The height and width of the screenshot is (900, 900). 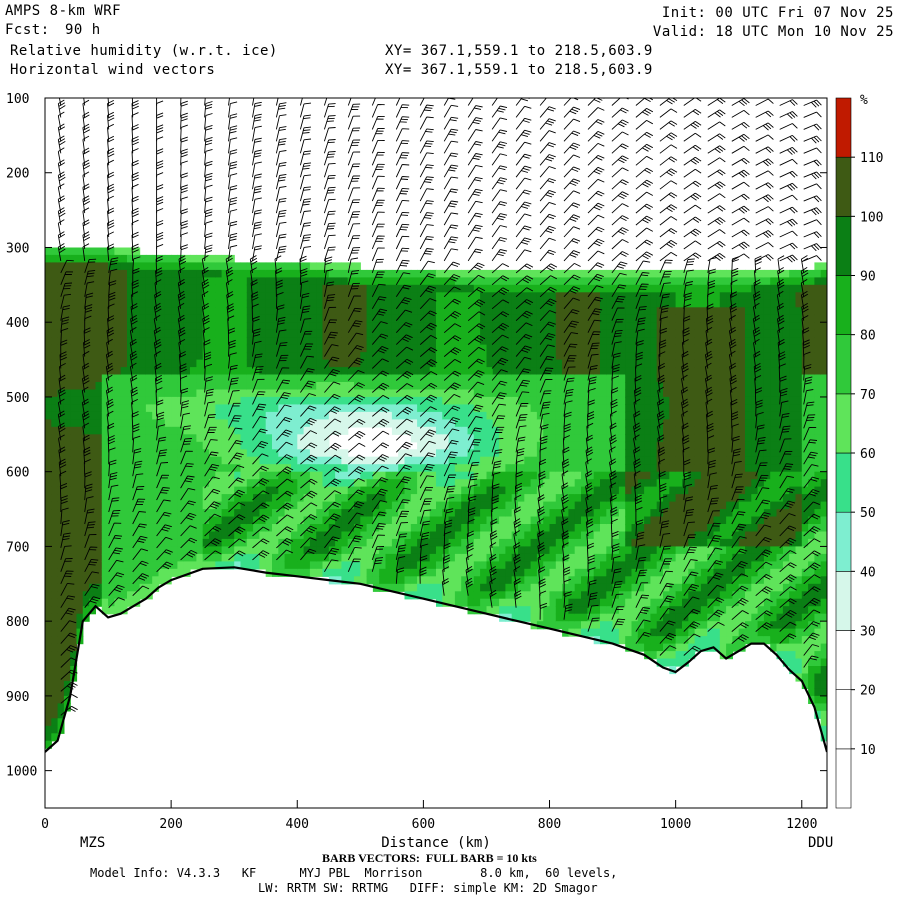 What do you see at coordinates (83, 30) in the screenshot?
I see `forecast-hour: 90 h` at bounding box center [83, 30].